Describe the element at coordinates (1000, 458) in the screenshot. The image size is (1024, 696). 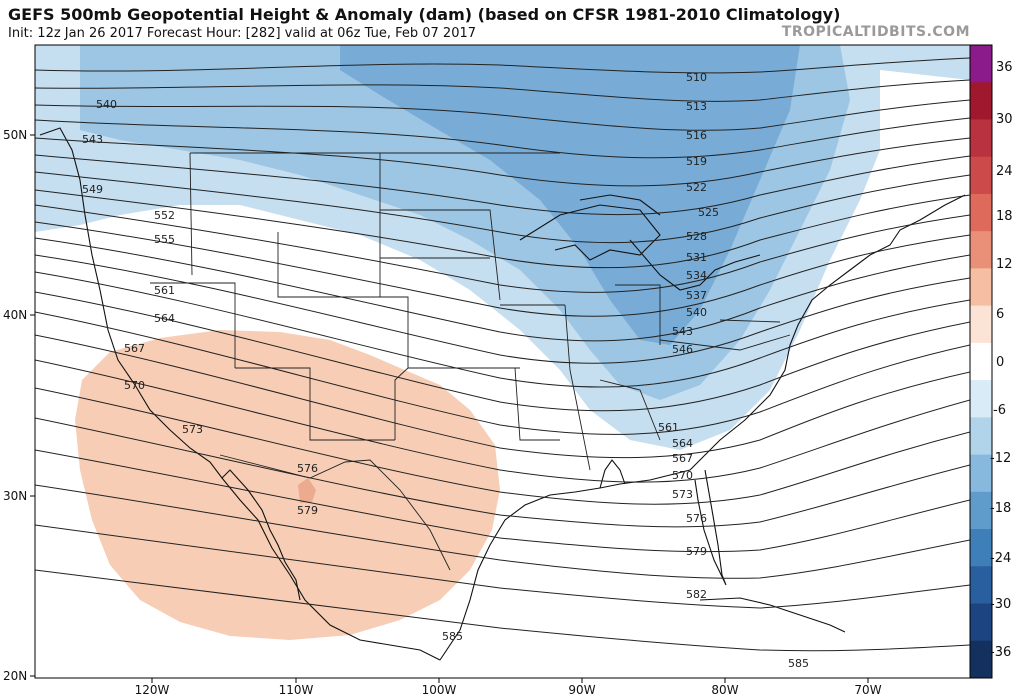
I see `colorbar-tick: -12` at that location.